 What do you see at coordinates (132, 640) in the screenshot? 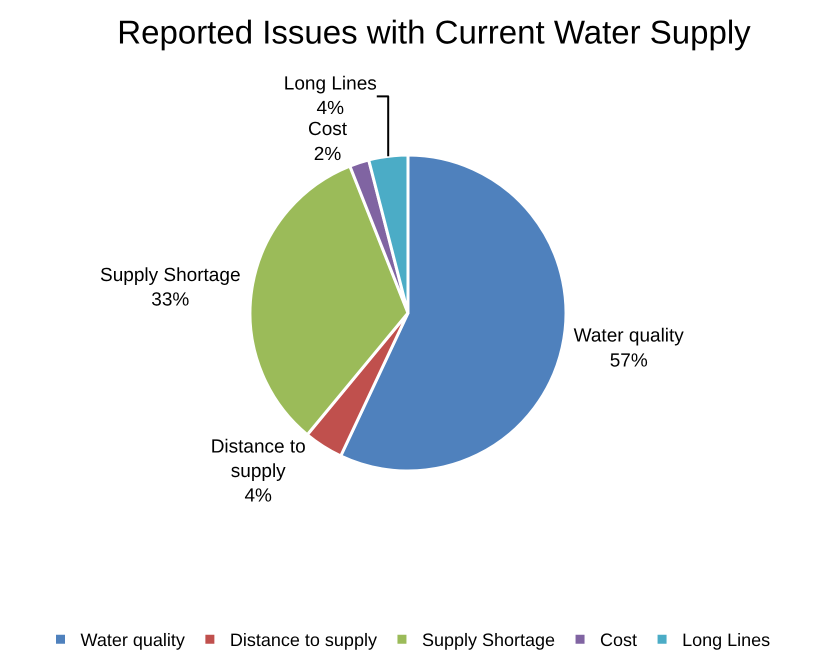
I see `legend-label: Water quality` at bounding box center [132, 640].